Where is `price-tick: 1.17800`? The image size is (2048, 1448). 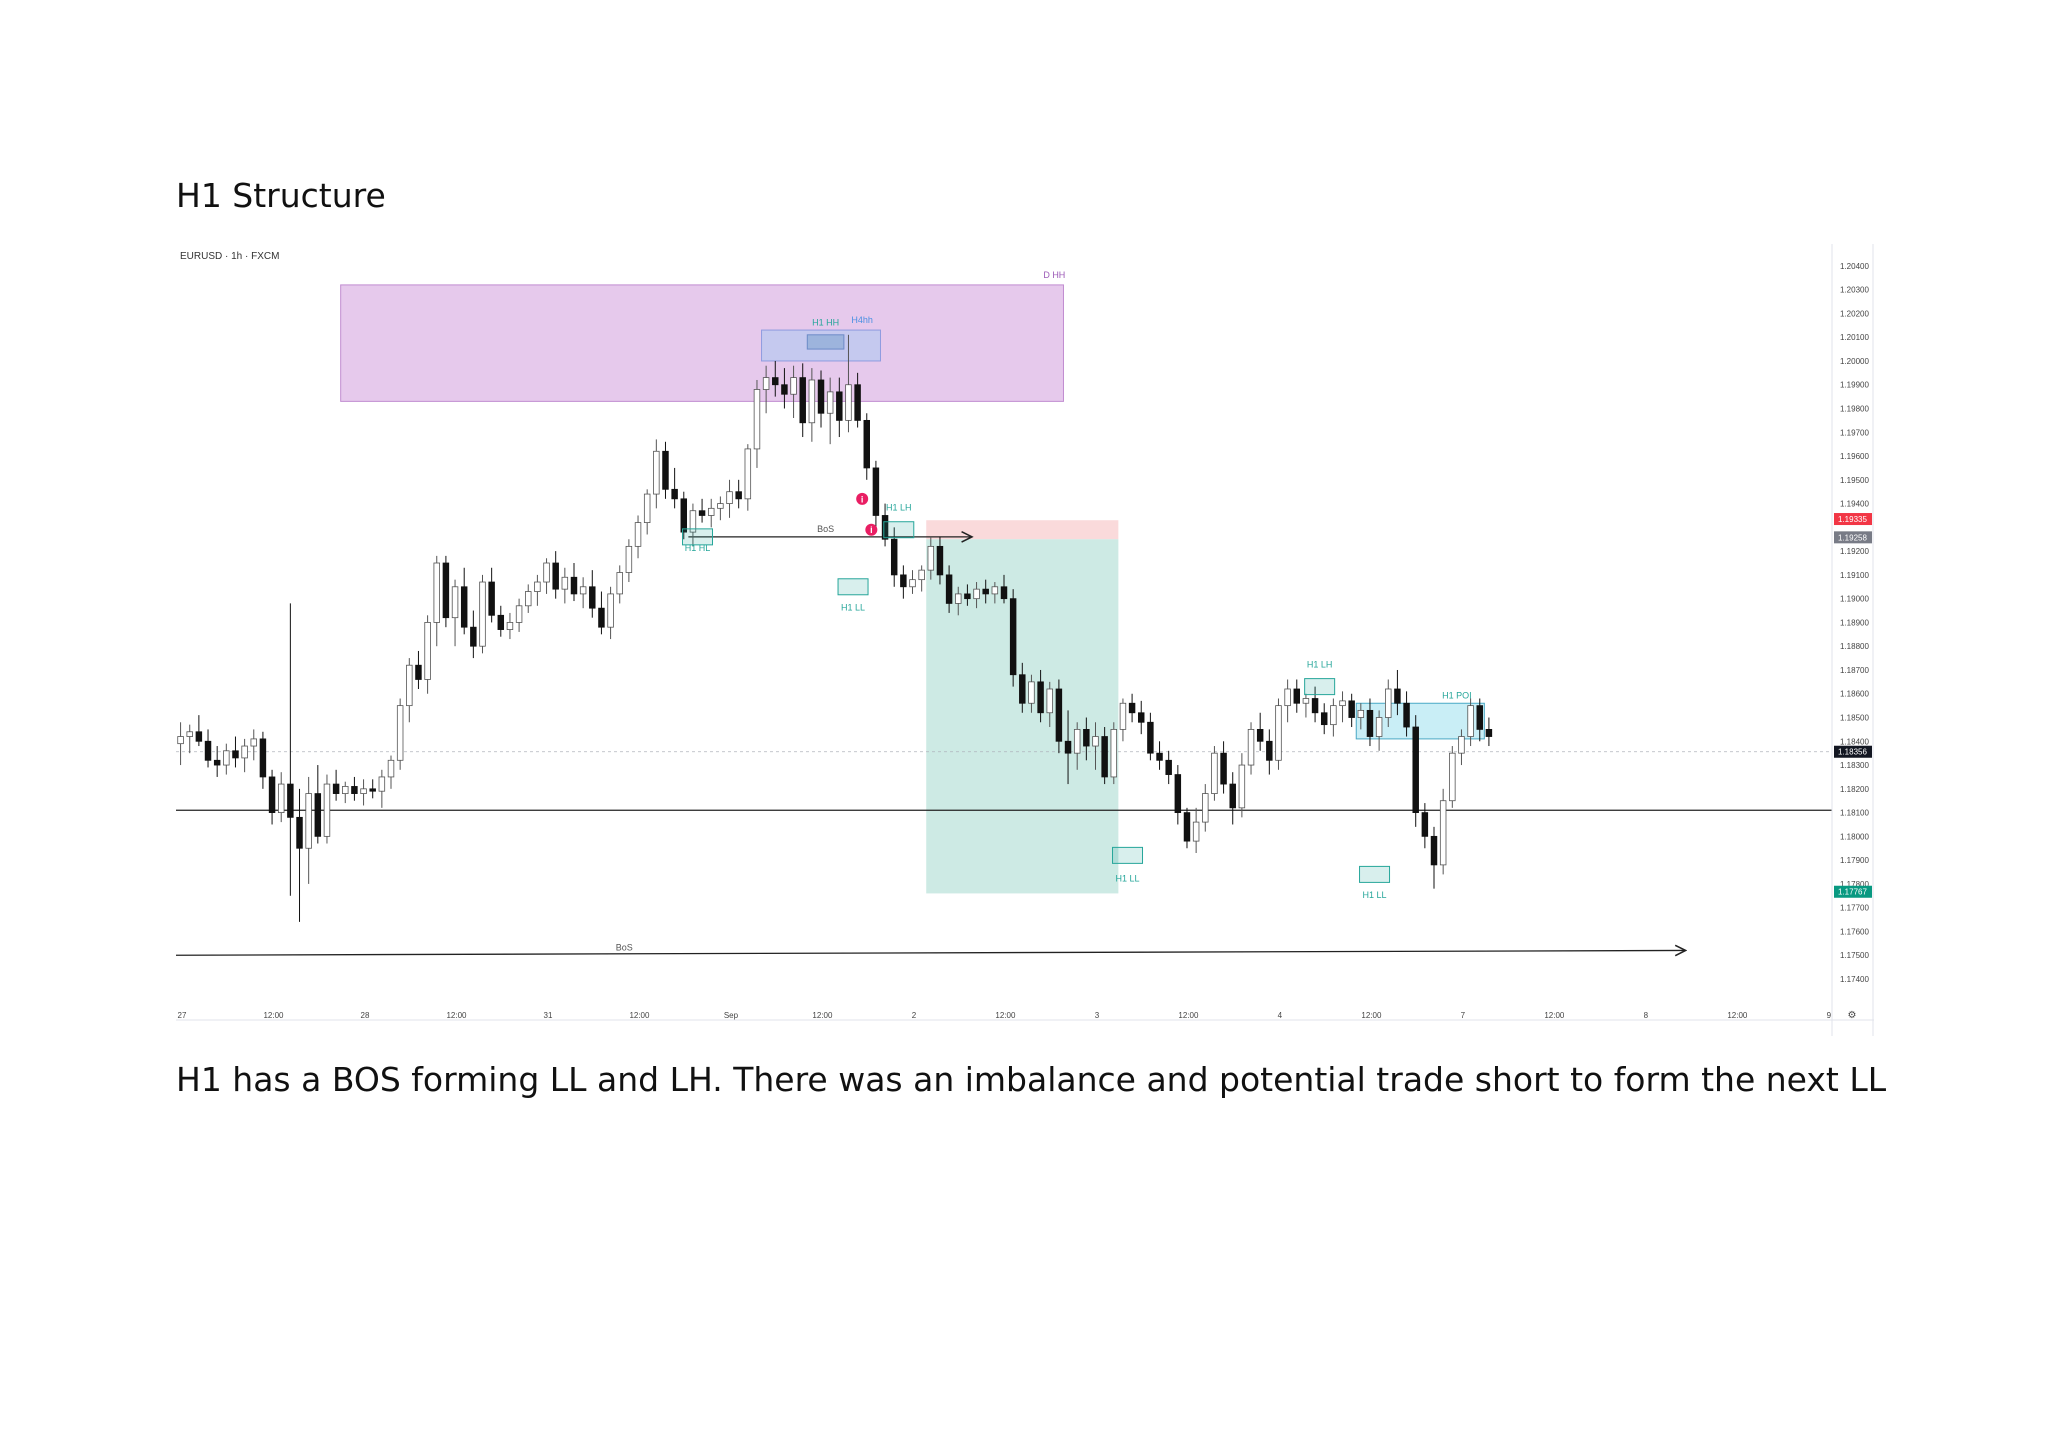 price-tick: 1.17800 is located at coordinates (1854, 884).